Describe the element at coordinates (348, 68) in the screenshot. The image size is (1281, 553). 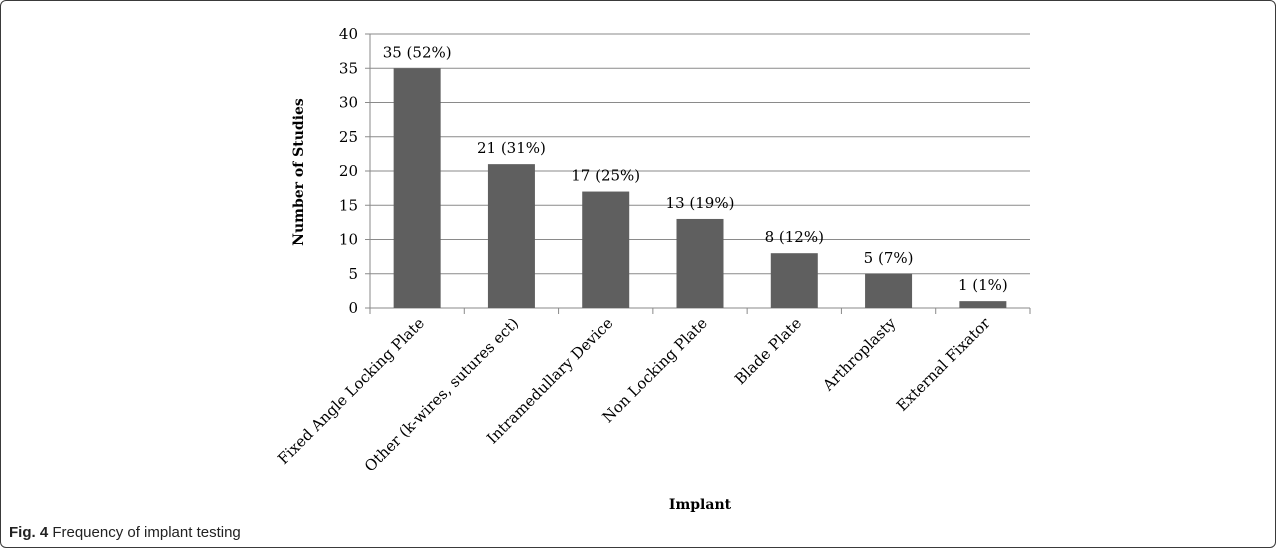
I see `y-tick-label: 35` at that location.